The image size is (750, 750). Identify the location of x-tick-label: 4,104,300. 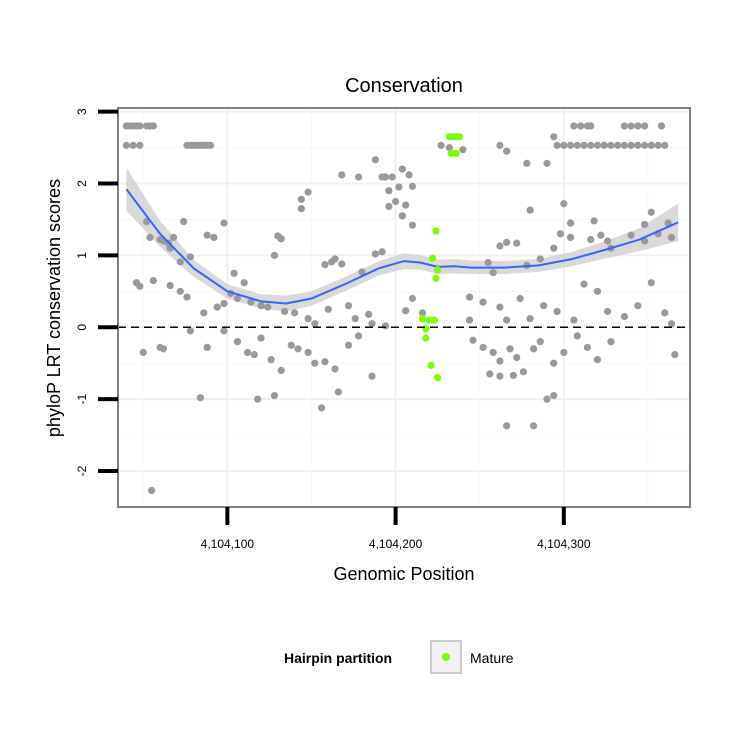
(564, 544).